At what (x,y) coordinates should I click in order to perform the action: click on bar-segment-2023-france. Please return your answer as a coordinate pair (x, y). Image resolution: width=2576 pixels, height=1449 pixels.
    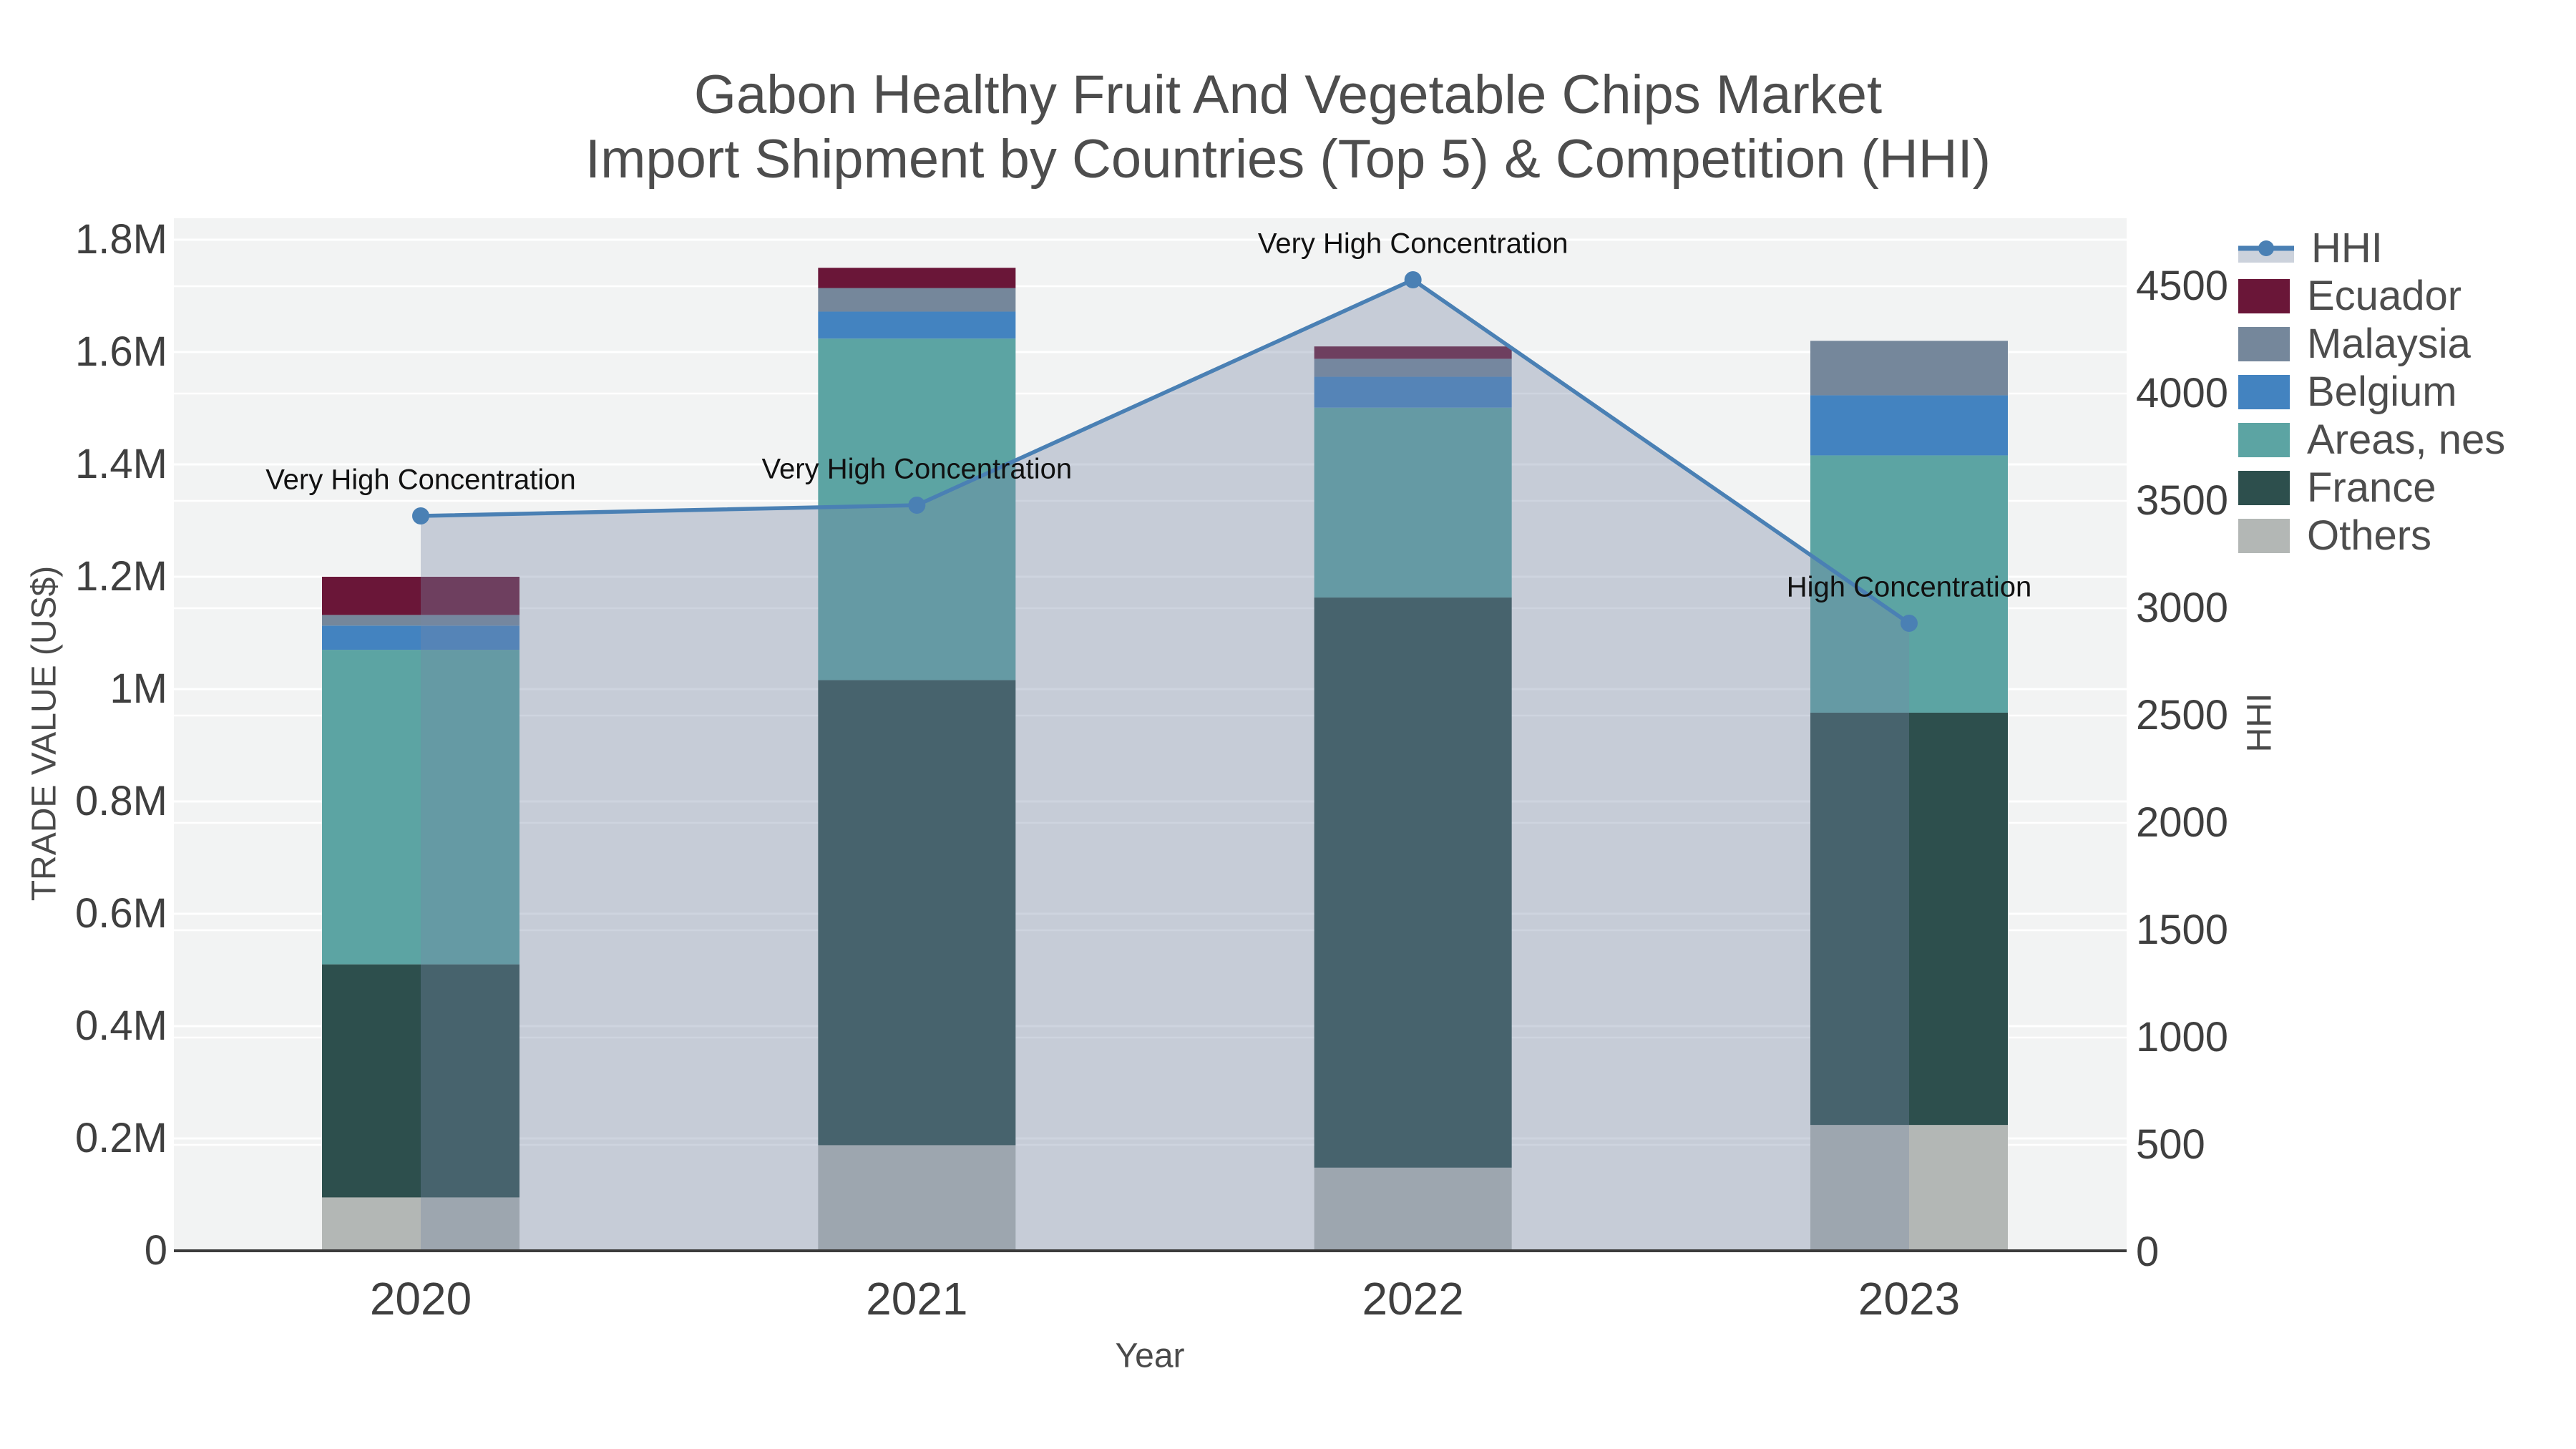
    Looking at the image, I should click on (1909, 919).